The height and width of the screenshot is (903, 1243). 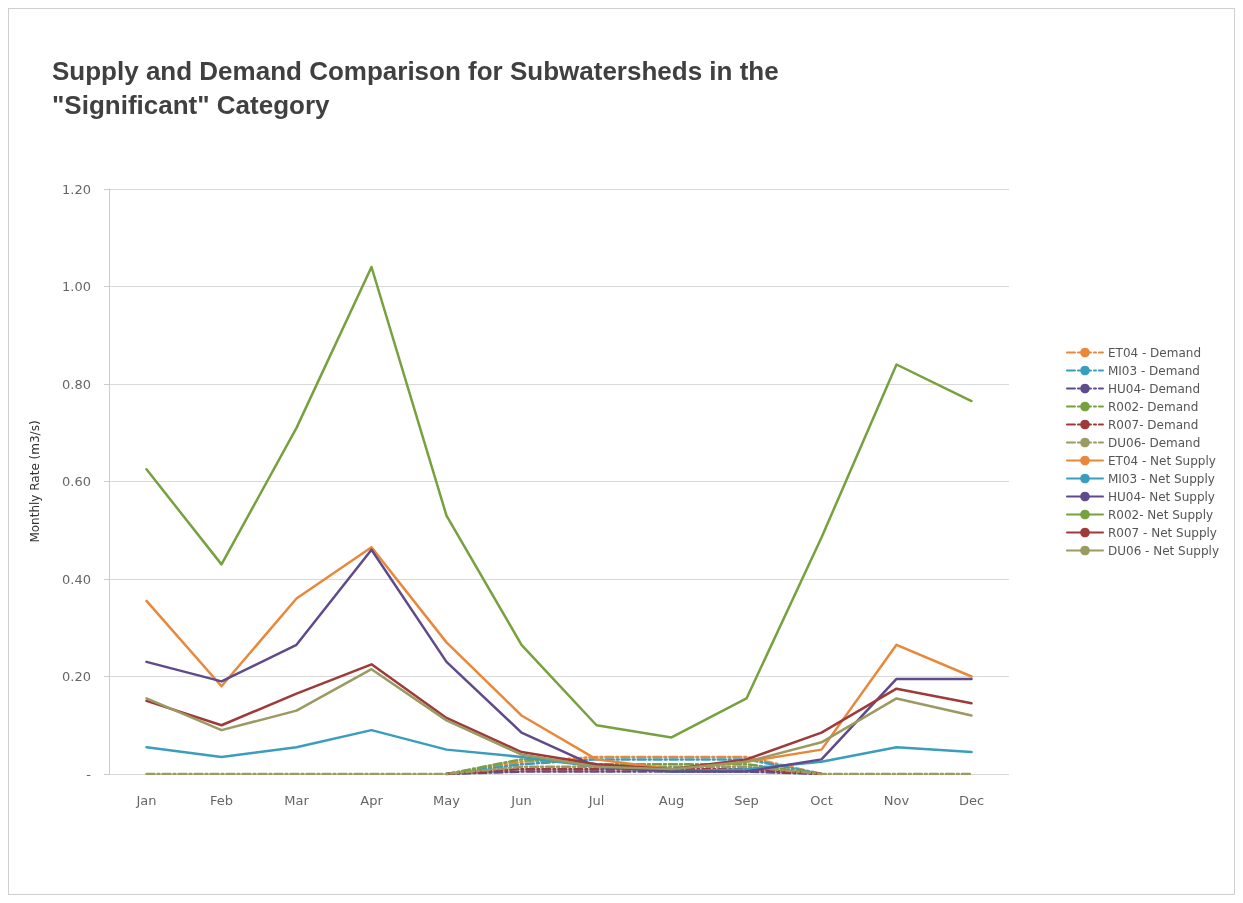 I want to click on legend-label: R002- Net Supply, so click(x=1160, y=514).